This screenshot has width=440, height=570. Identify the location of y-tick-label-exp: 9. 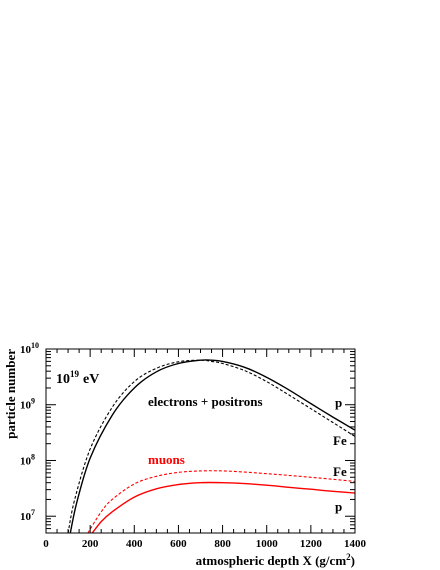
(33, 401).